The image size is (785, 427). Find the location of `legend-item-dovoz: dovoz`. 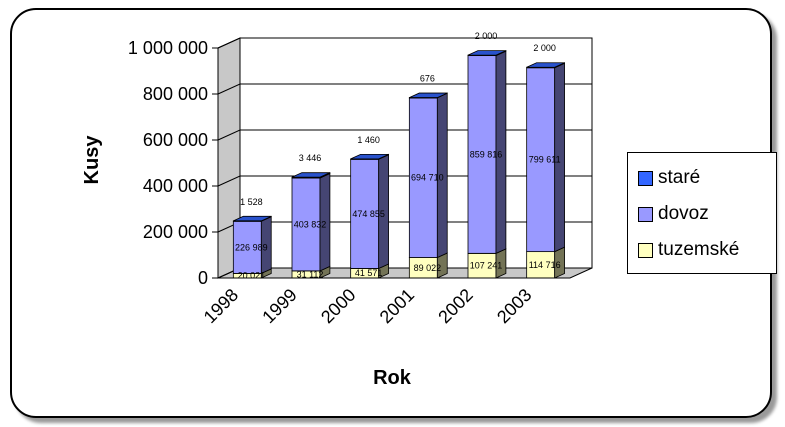

legend-item-dovoz: dovoz is located at coordinates (673, 214).